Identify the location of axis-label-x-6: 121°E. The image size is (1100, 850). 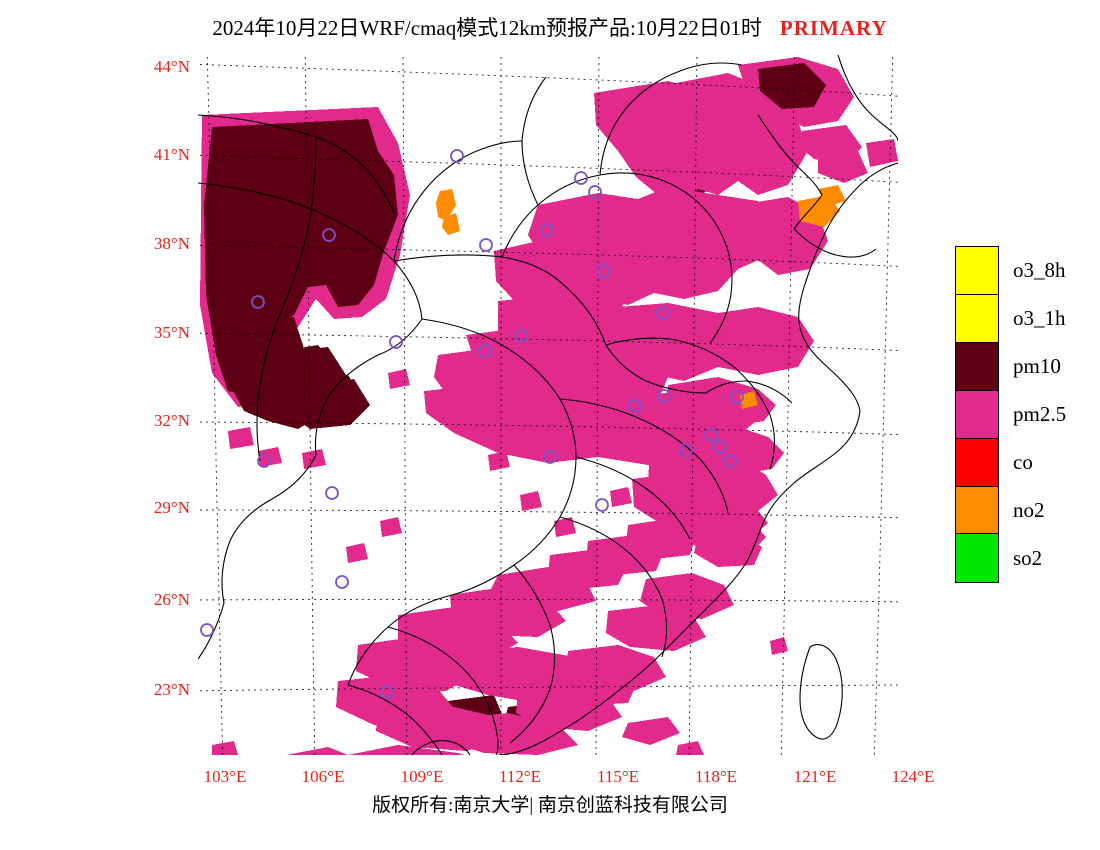
(815, 776).